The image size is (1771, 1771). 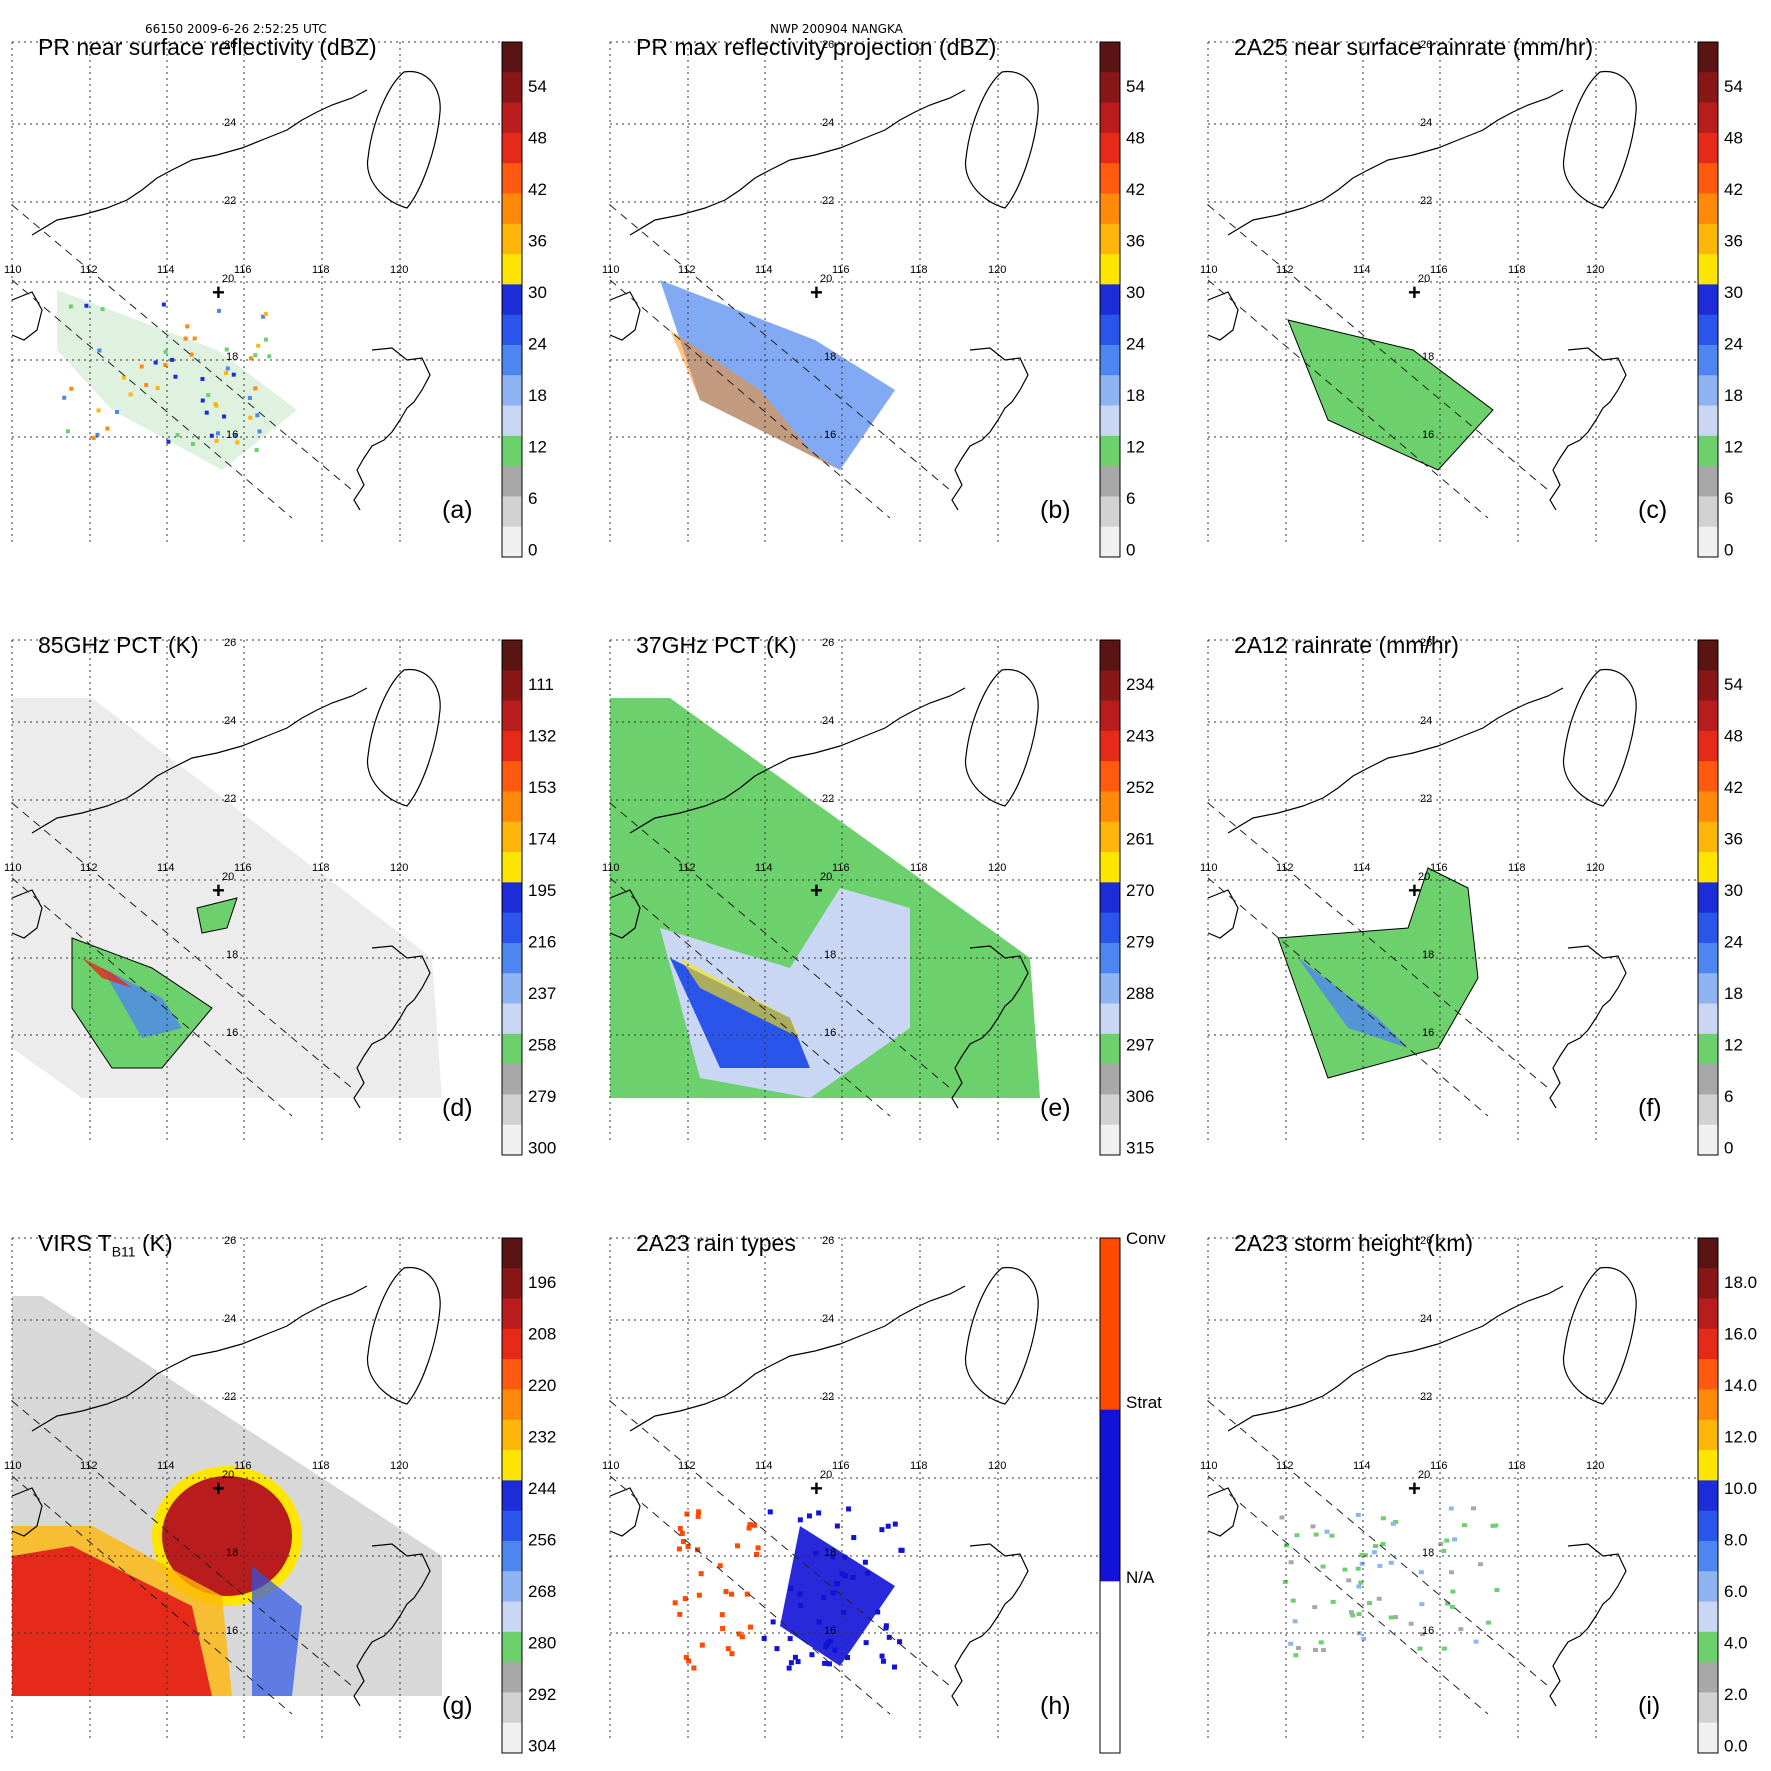 What do you see at coordinates (1146, 1238) in the screenshot?
I see `colorbar-tick: Conv` at bounding box center [1146, 1238].